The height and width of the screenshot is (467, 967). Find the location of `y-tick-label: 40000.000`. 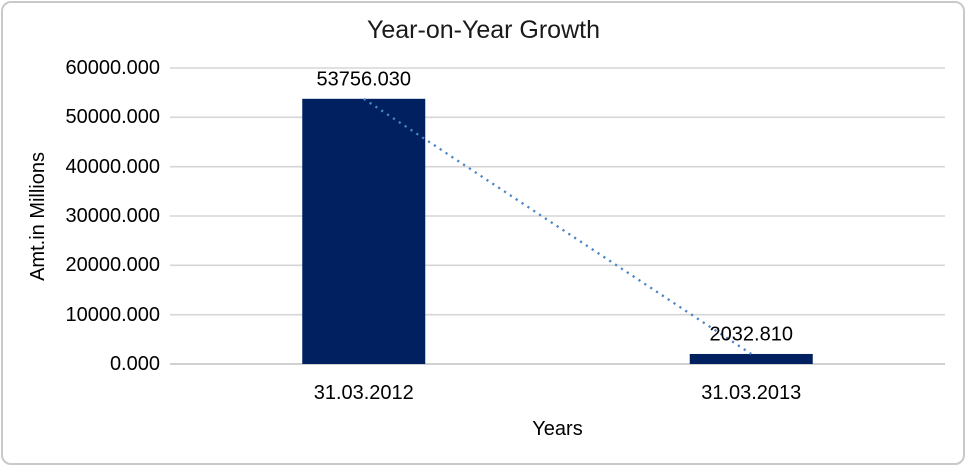

y-tick-label: 40000.000 is located at coordinates (112, 166).